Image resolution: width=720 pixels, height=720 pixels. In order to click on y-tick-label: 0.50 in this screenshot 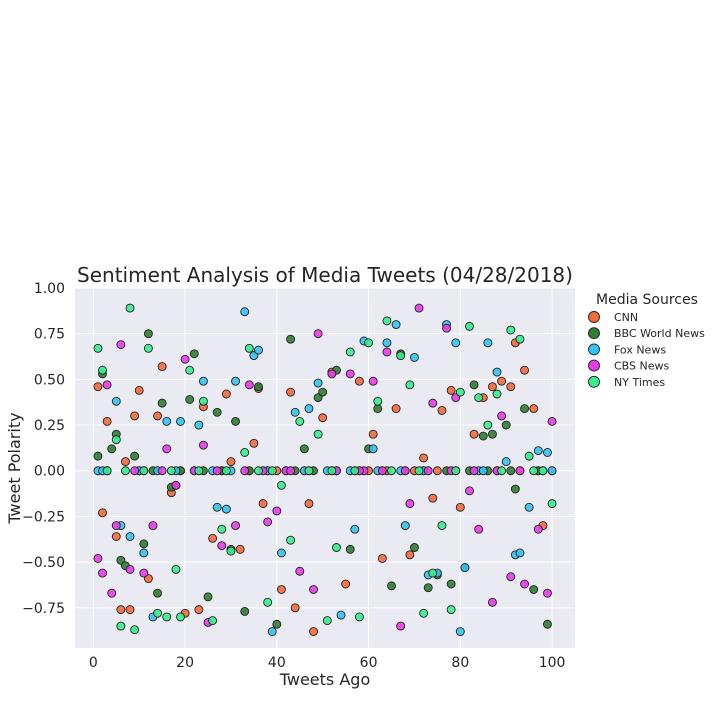, I will do `click(49, 380)`.